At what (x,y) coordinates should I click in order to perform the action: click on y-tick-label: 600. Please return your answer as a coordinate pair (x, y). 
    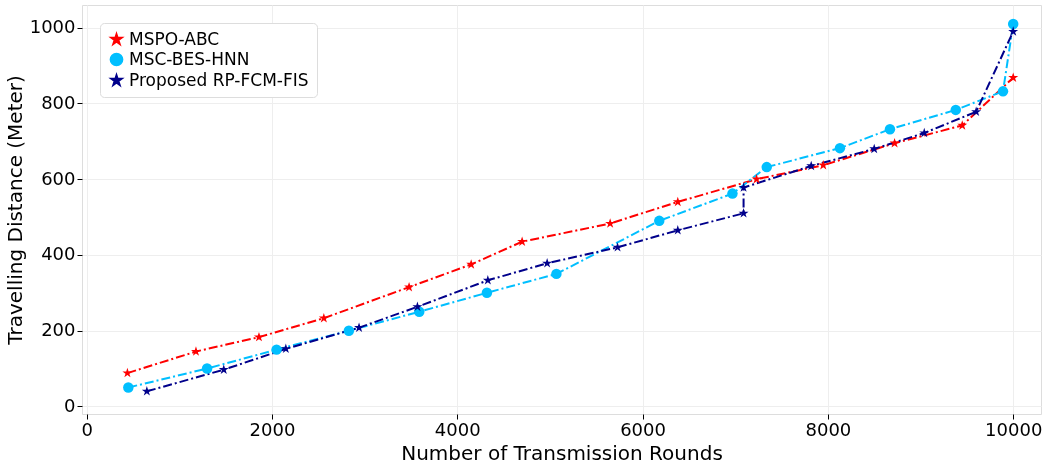
    Looking at the image, I should click on (58, 178).